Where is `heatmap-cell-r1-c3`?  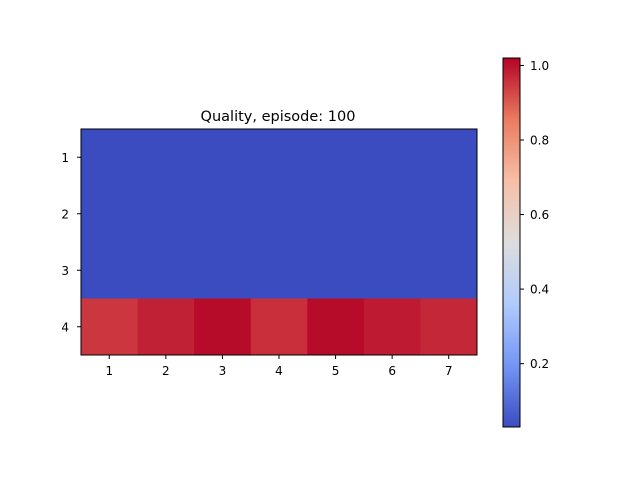
heatmap-cell-r1-c3 is located at coordinates (223, 157).